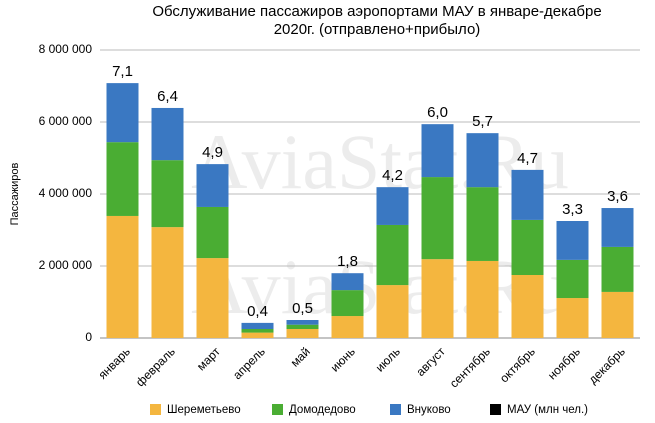 This screenshot has height=423, width=655. Describe the element at coordinates (377, 29) in the screenshot. I see `chart-title: 2020г. (отправлено+прибыло)` at that location.